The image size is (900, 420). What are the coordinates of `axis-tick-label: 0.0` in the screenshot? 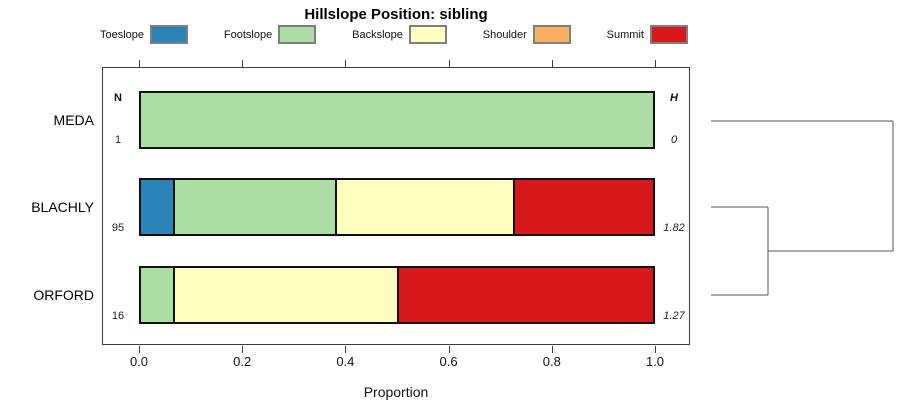 It's located at (139, 361).